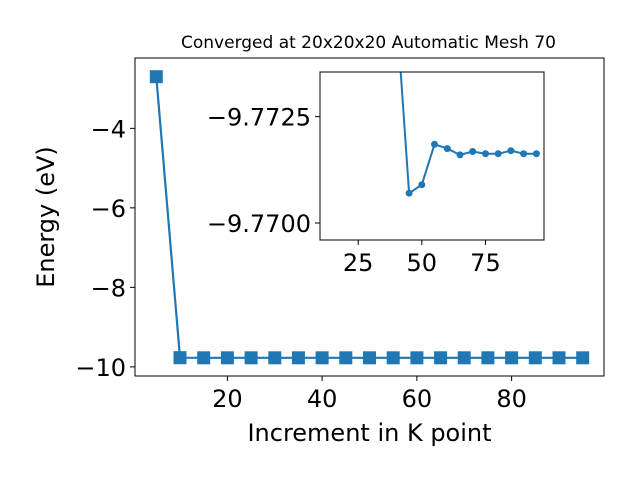  I want to click on main-x-tick-label: 80, so click(511, 399).